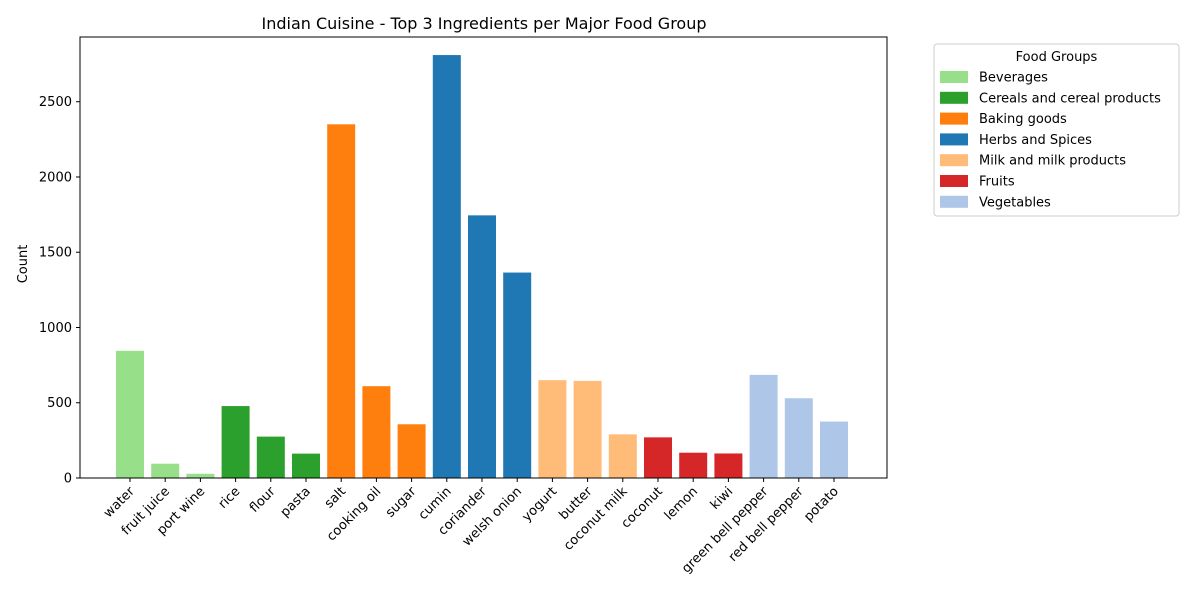 The width and height of the screenshot is (1200, 604). Describe the element at coordinates (658, 457) in the screenshot. I see `bar-coconut` at that location.